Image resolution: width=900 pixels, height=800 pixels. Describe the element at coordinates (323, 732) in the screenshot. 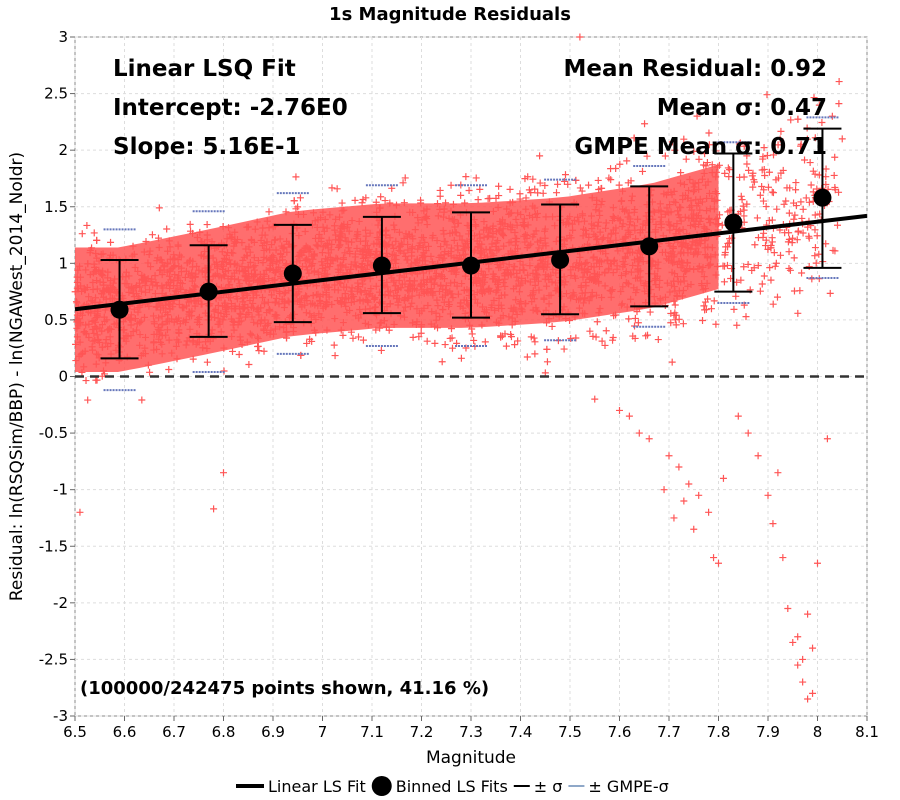

I see `x-tick-label: 7` at that location.